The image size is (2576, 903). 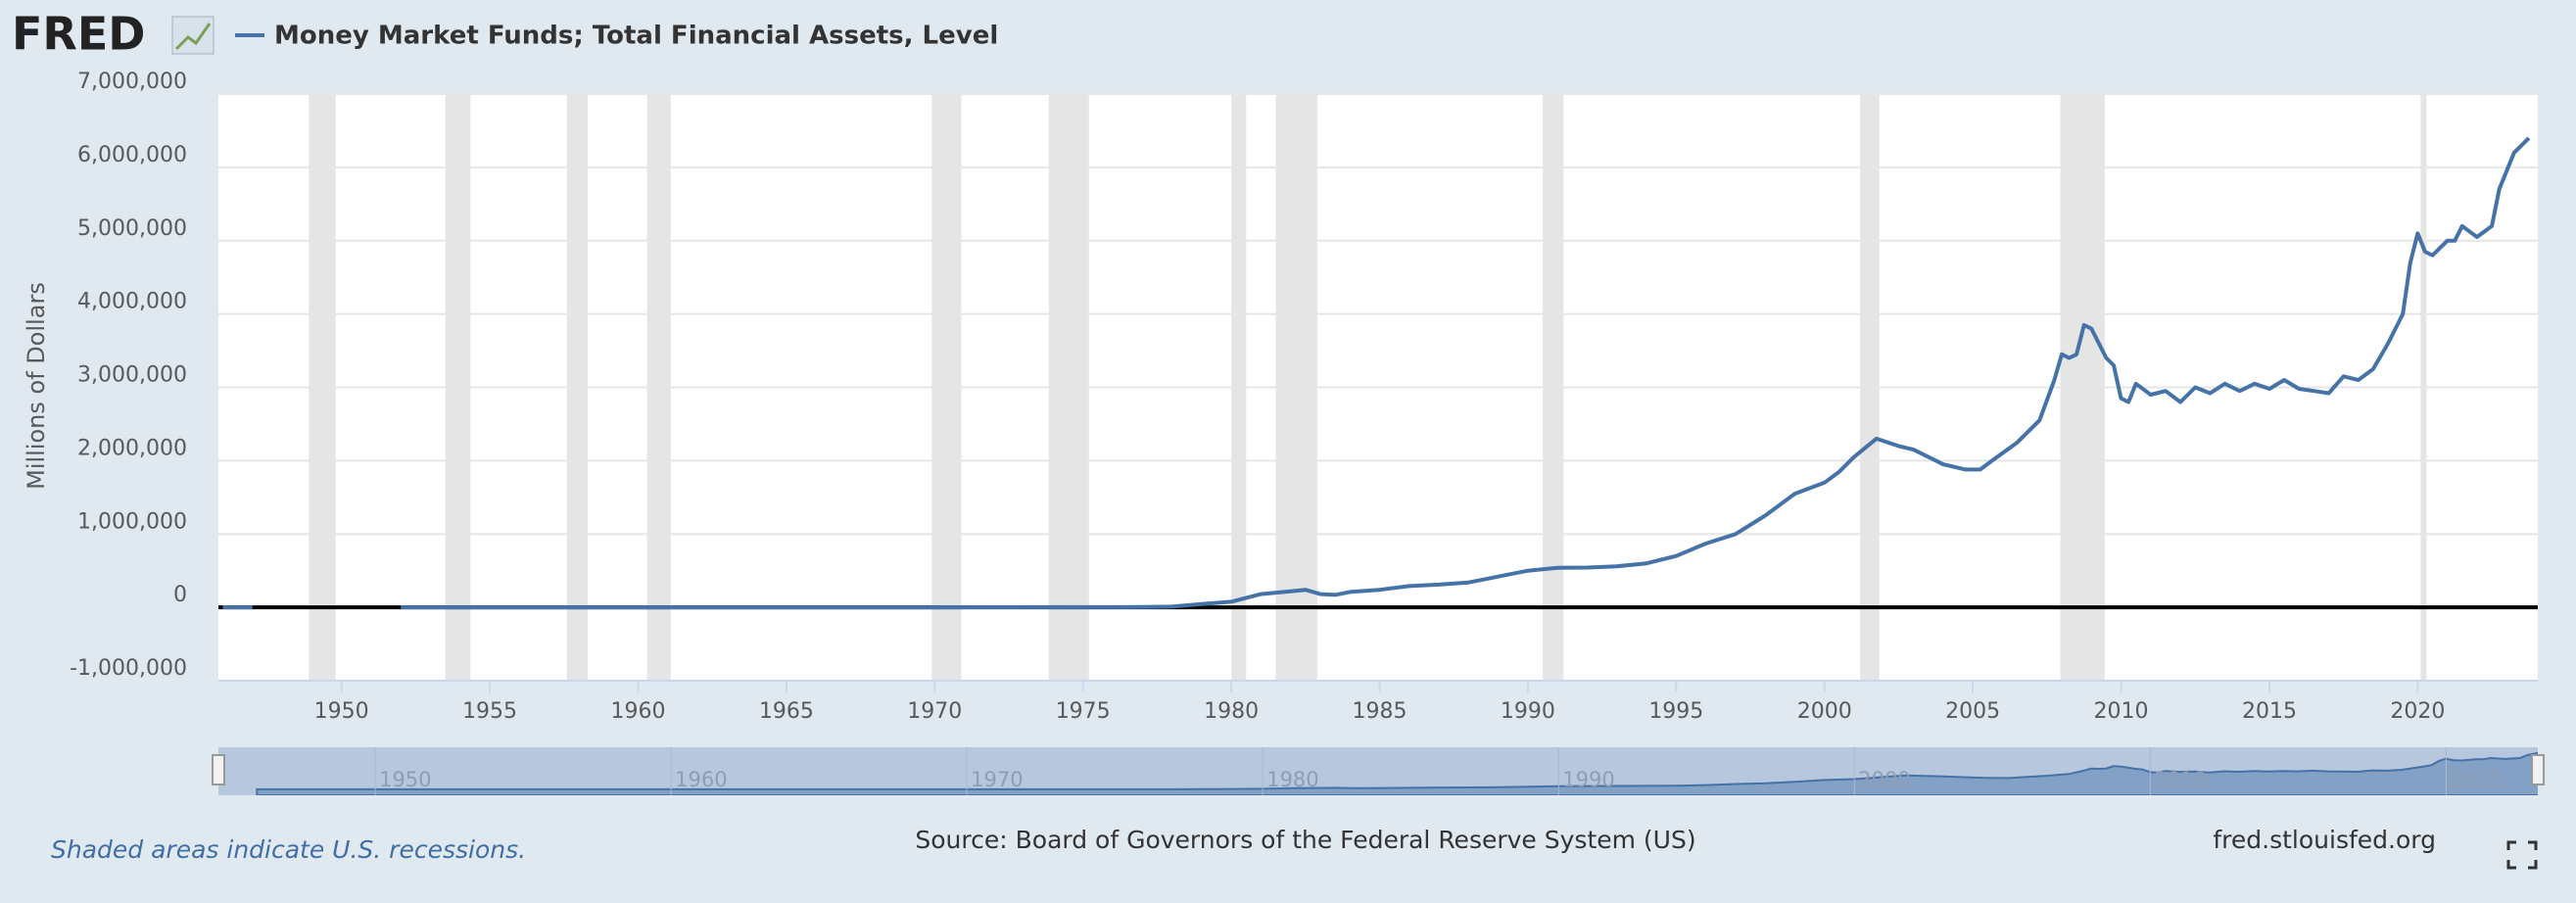 I want to click on x-tick-label: 1970, so click(x=935, y=712).